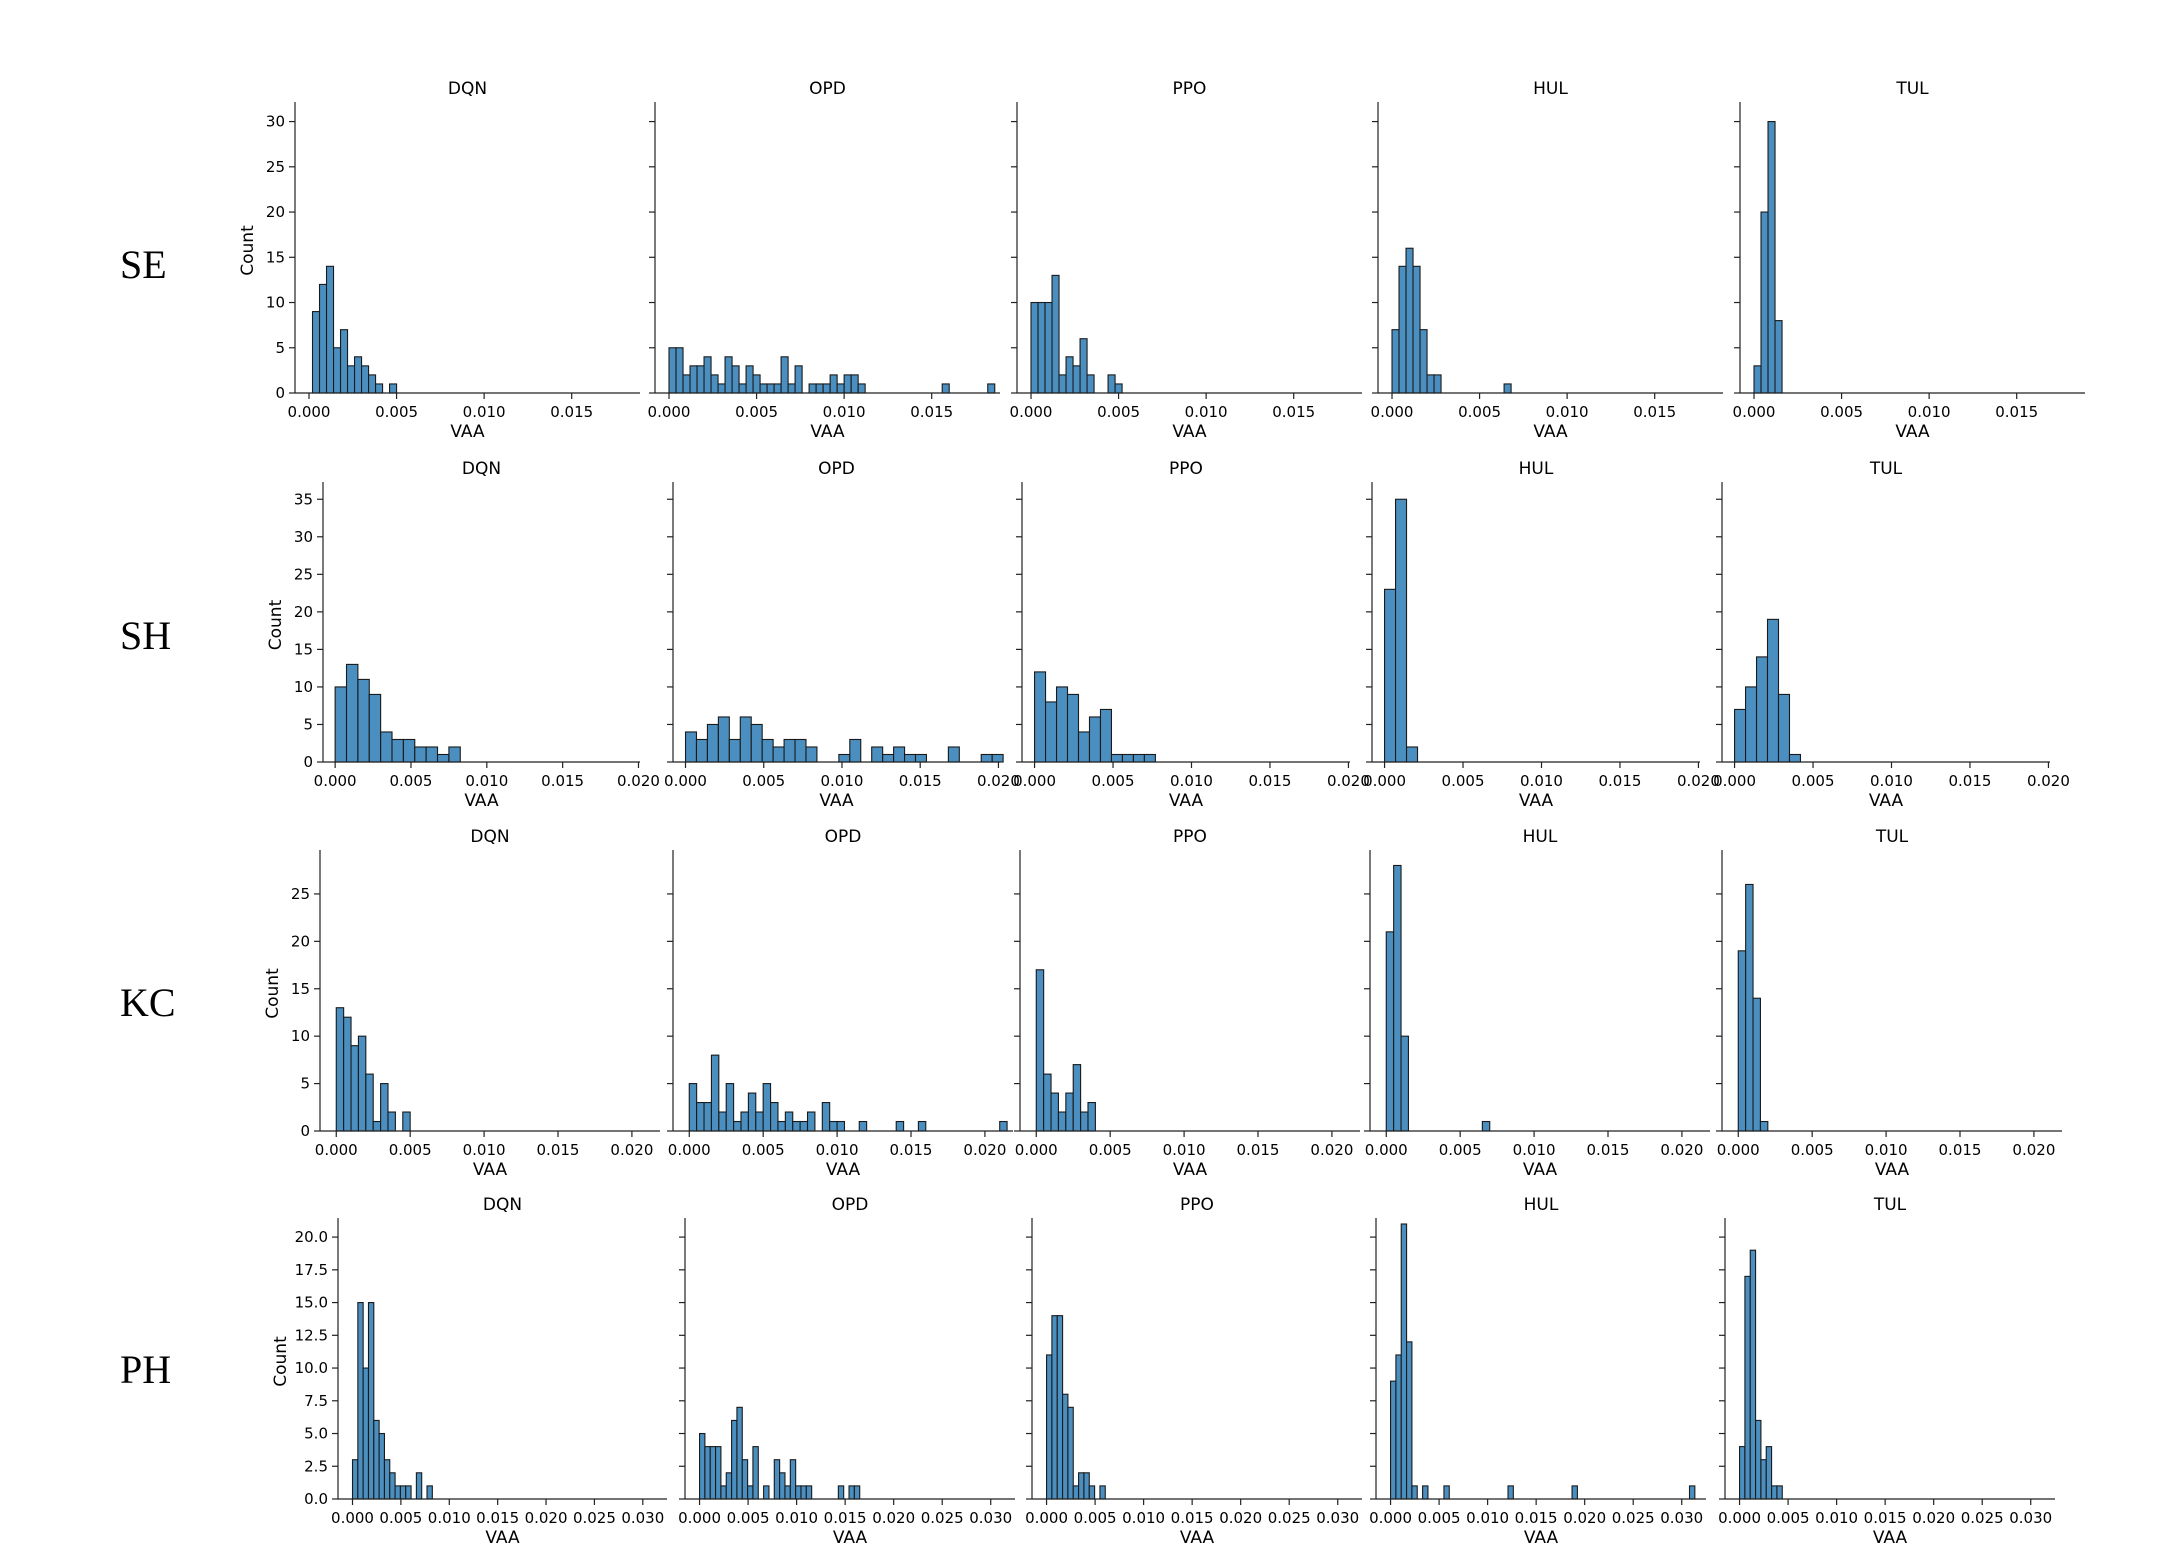  Describe the element at coordinates (1187, 1003) in the screenshot. I see `panel-kc-ppo: 0.000 0.005 0.010 0.015 0.020 PPO VAA` at that location.